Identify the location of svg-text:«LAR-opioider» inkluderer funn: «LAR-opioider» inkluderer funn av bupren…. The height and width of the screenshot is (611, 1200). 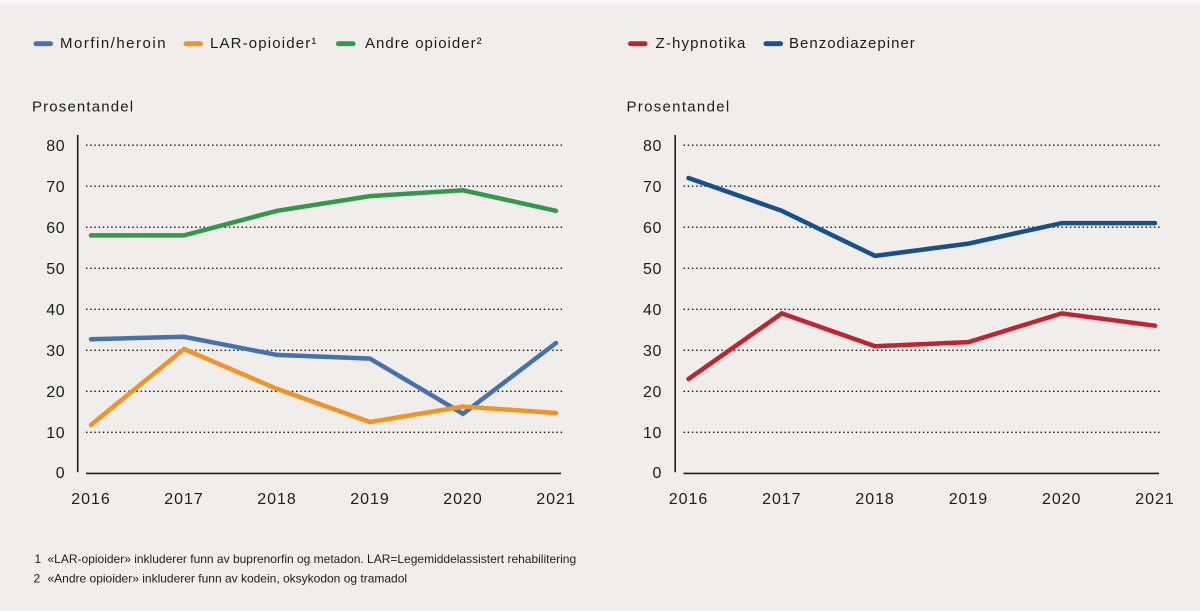
(312, 559).